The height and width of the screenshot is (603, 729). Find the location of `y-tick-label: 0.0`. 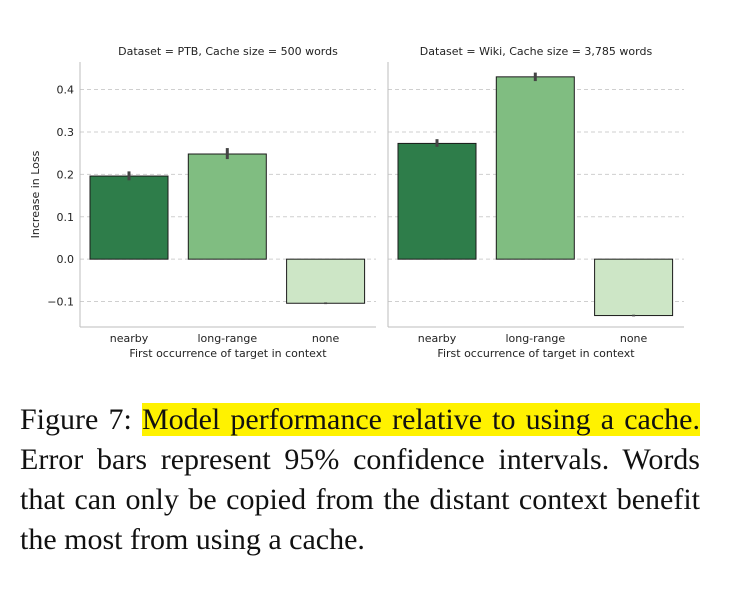

y-tick-label: 0.0 is located at coordinates (66, 259).